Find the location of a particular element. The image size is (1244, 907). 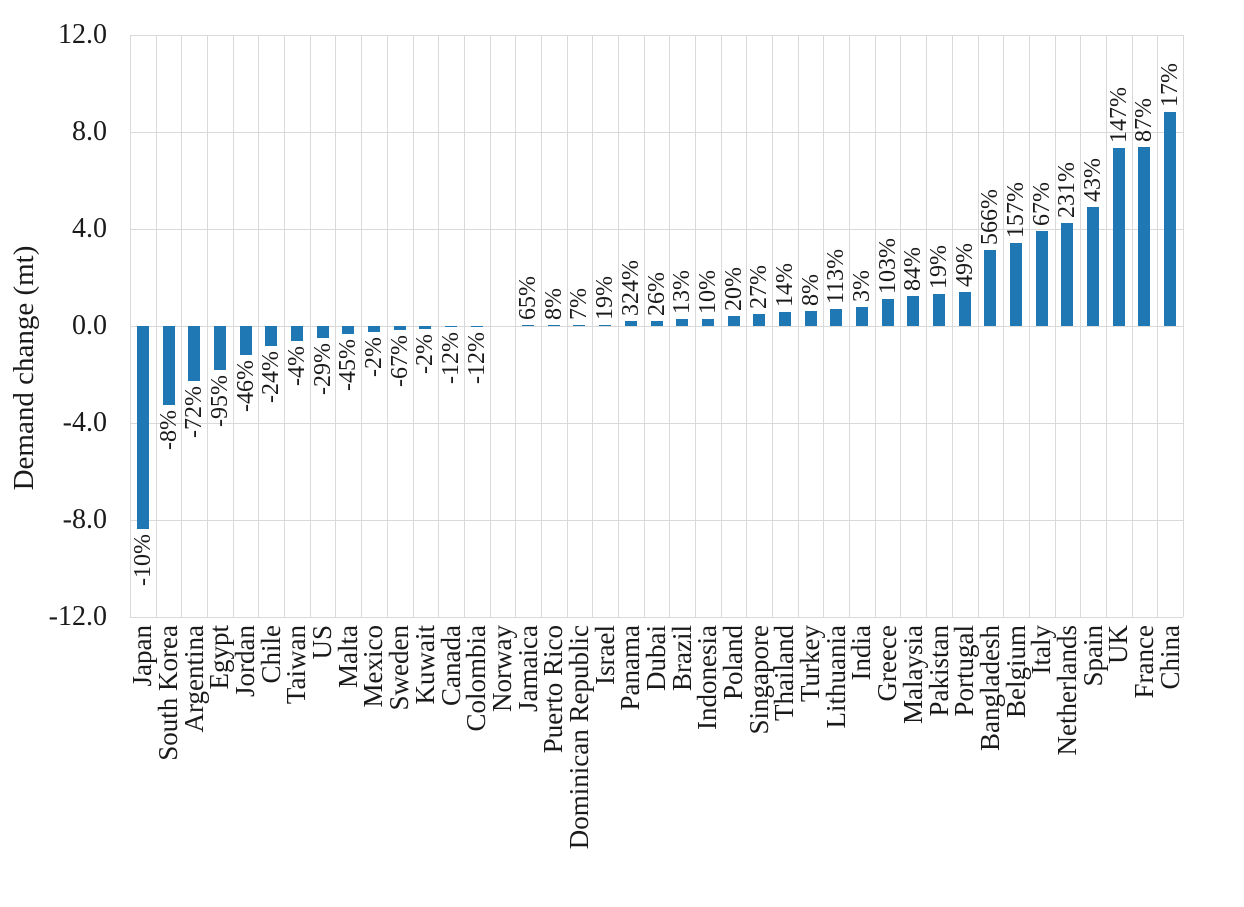

category-label: Portugal is located at coordinates (964, 671).